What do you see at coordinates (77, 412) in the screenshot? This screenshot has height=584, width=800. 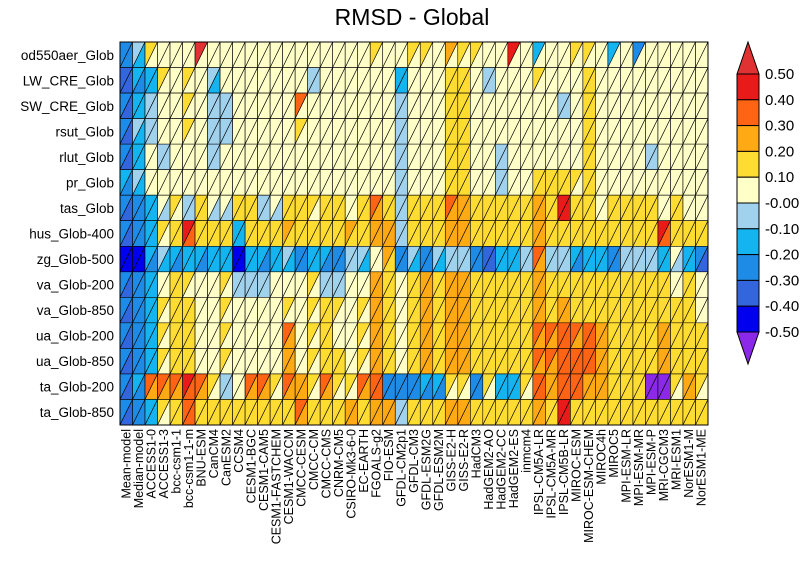 I see `row-label: ta_Glob-850` at bounding box center [77, 412].